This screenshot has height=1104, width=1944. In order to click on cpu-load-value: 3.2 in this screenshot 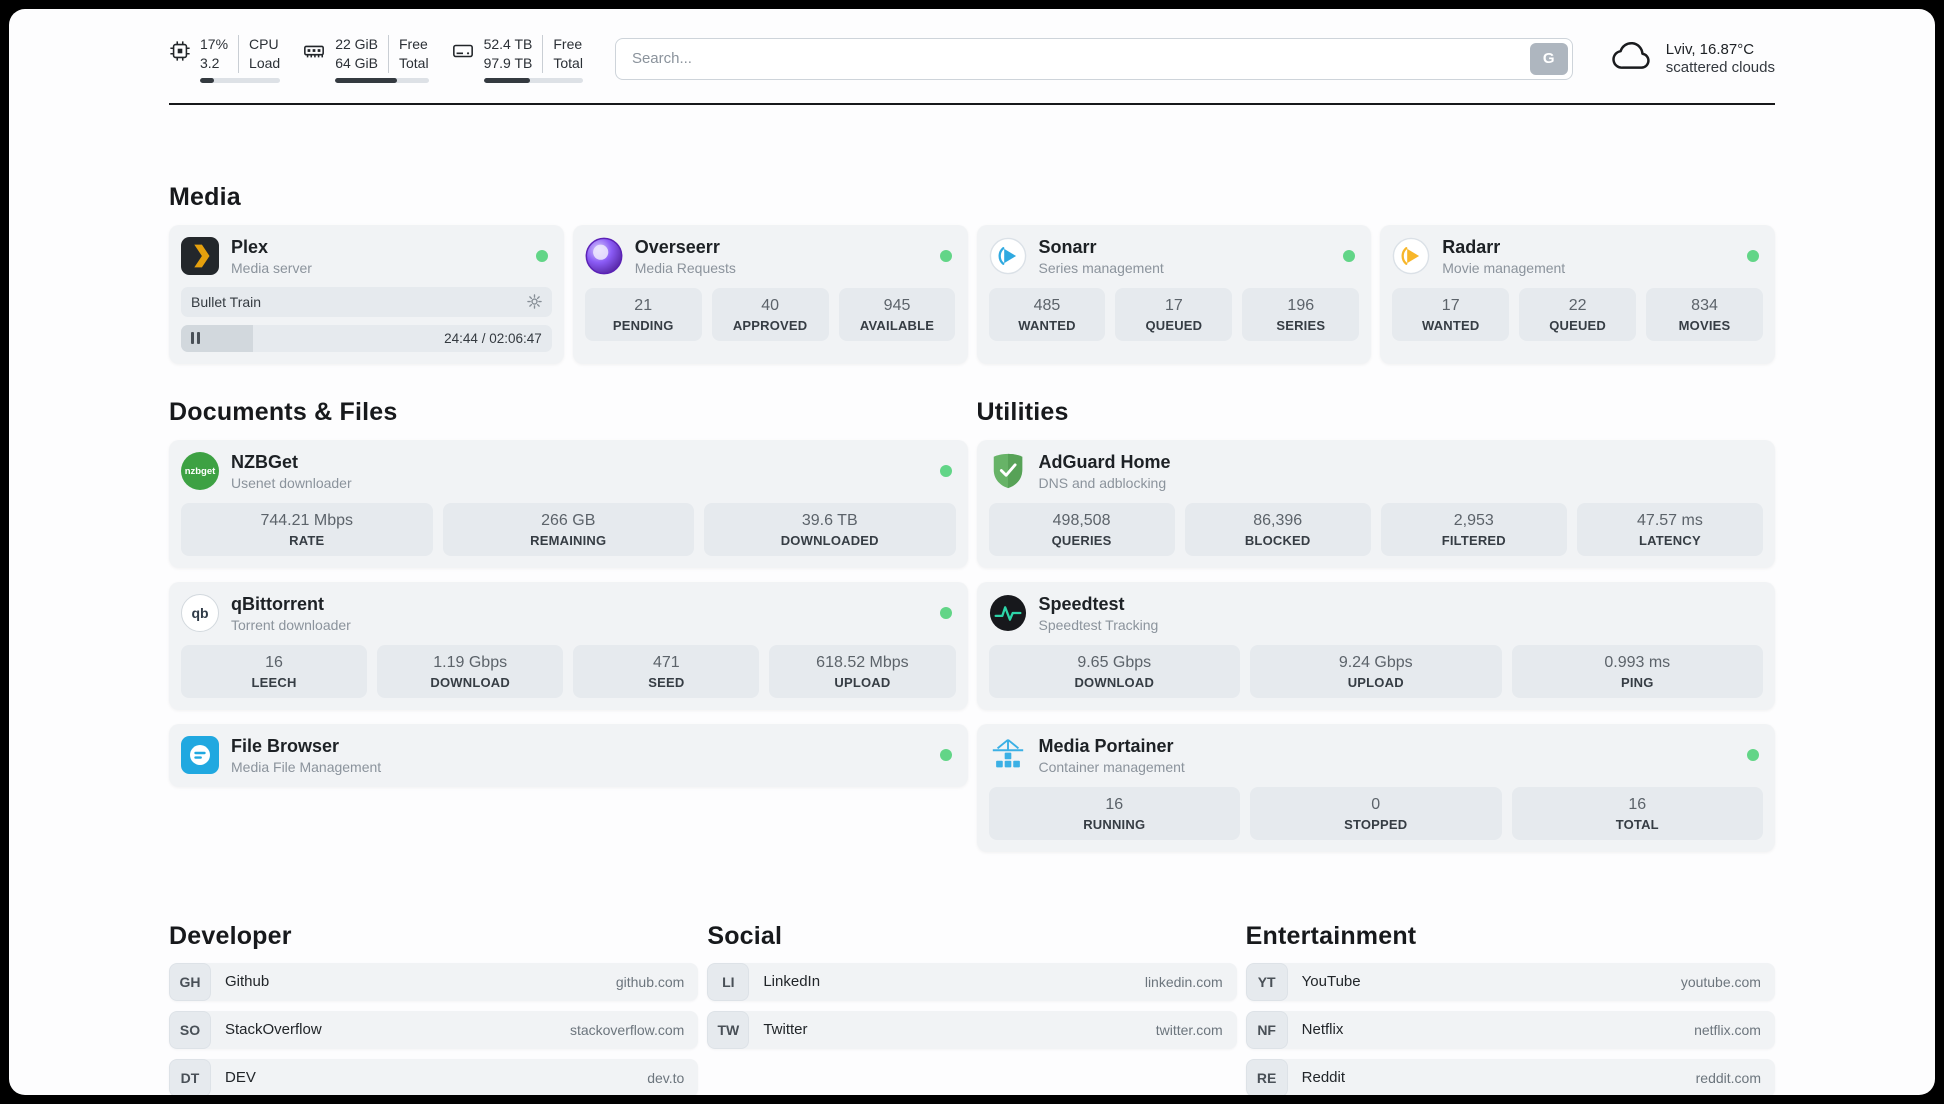, I will do `click(210, 62)`.